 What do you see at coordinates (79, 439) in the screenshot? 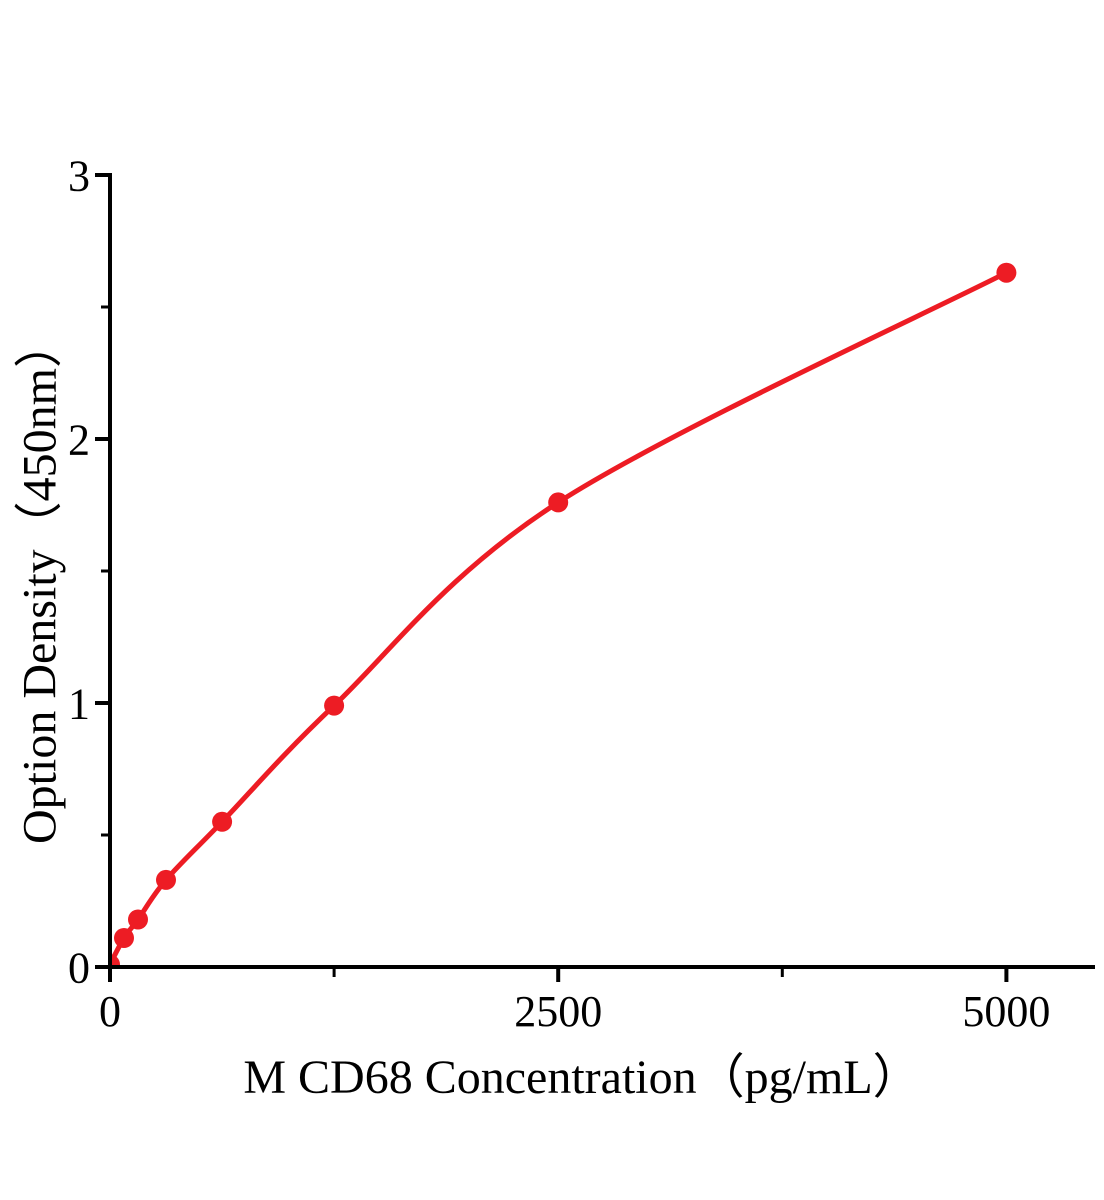
I see `y-tick-label: 2` at bounding box center [79, 439].